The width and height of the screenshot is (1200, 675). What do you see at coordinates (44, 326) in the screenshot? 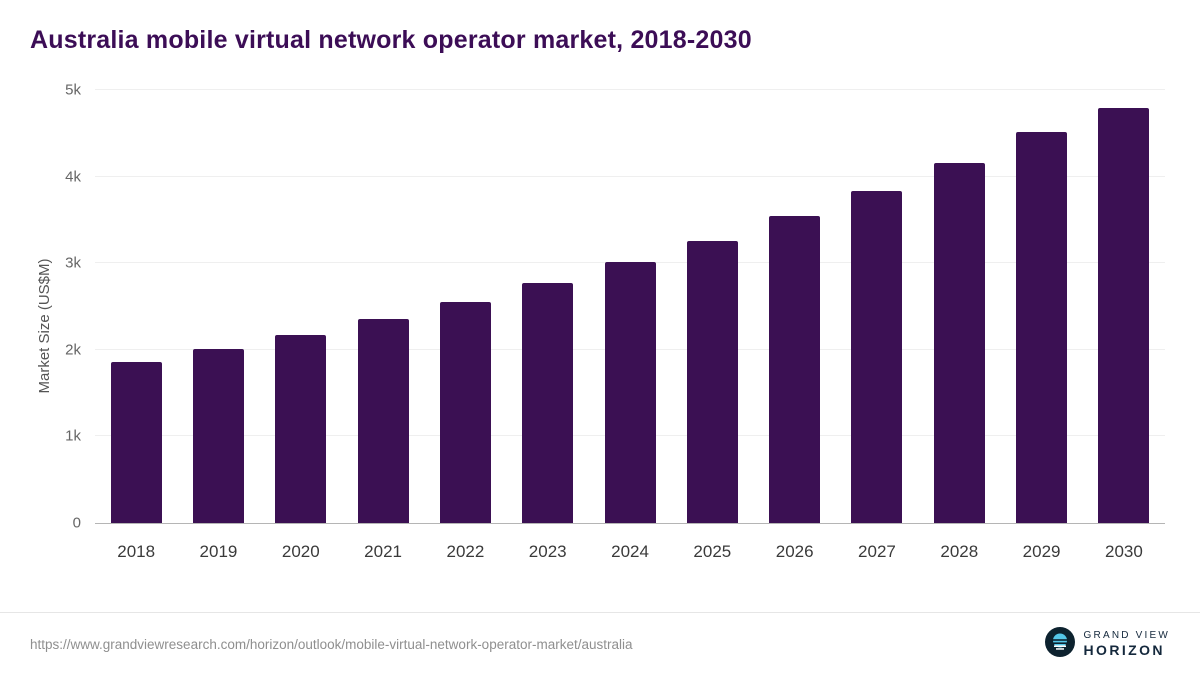
I see `y-axis-title: Market Size (US$M)` at bounding box center [44, 326].